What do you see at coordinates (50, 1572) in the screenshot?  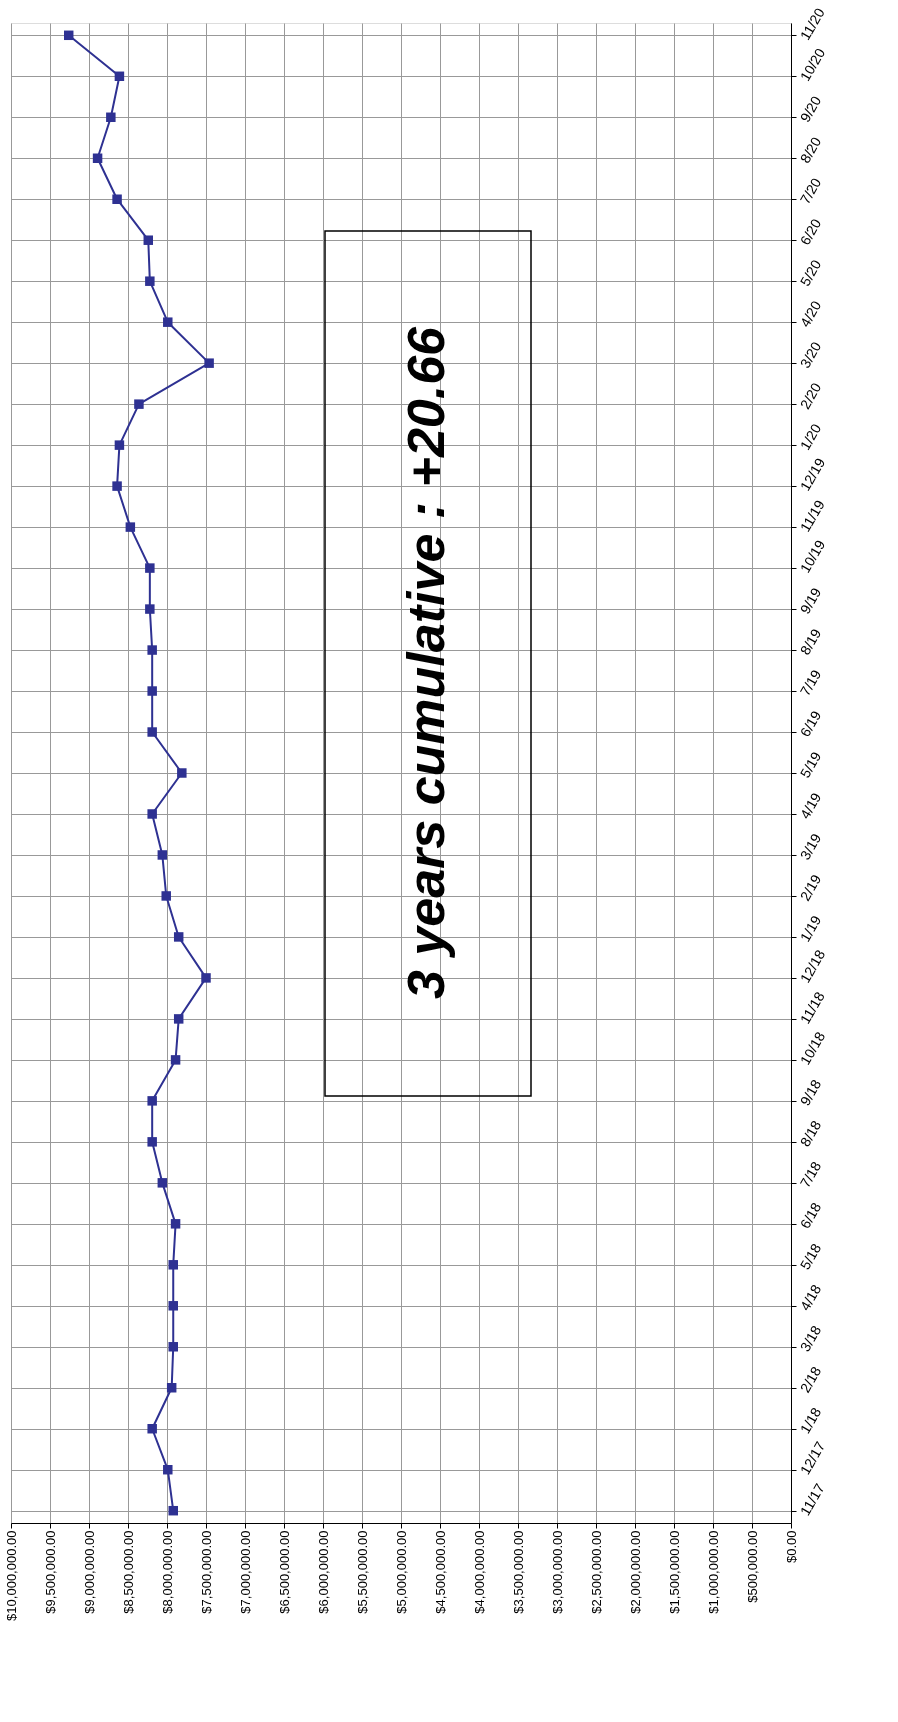 I see `x-tick-label: $9,500,000.00` at bounding box center [50, 1572].